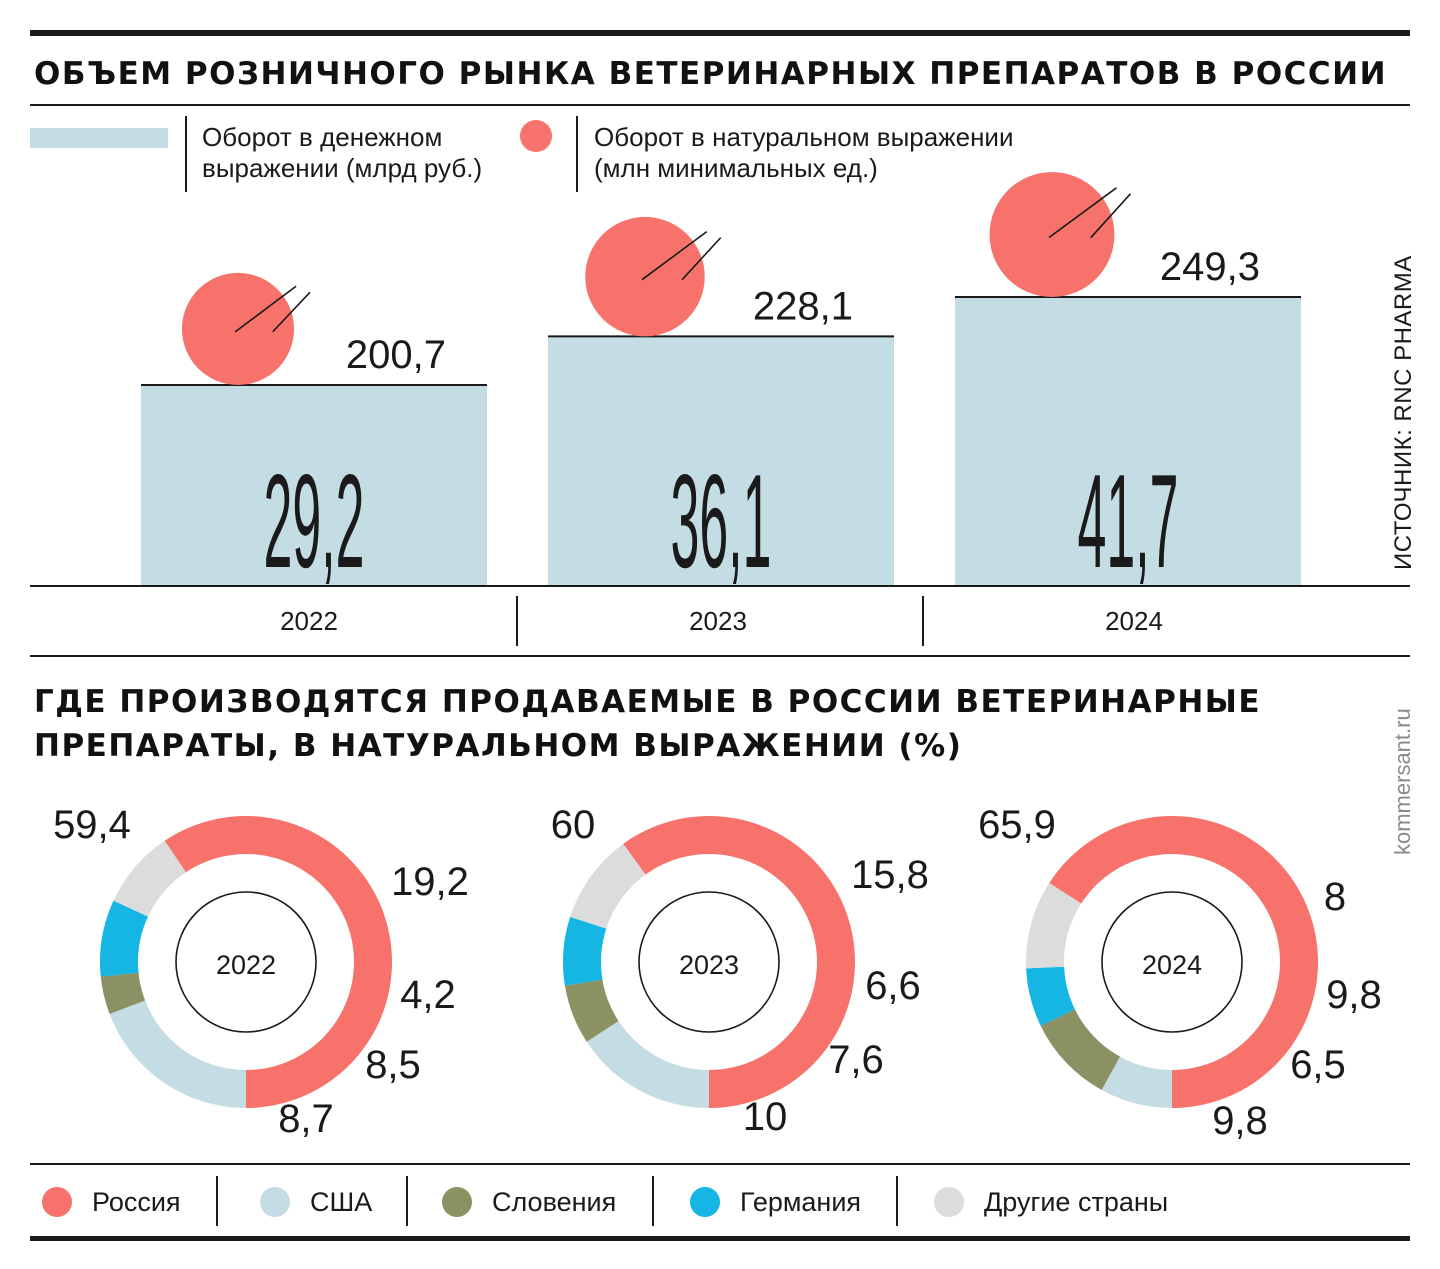  What do you see at coordinates (314, 522) in the screenshot?
I see `money-value-label: 29,2` at bounding box center [314, 522].